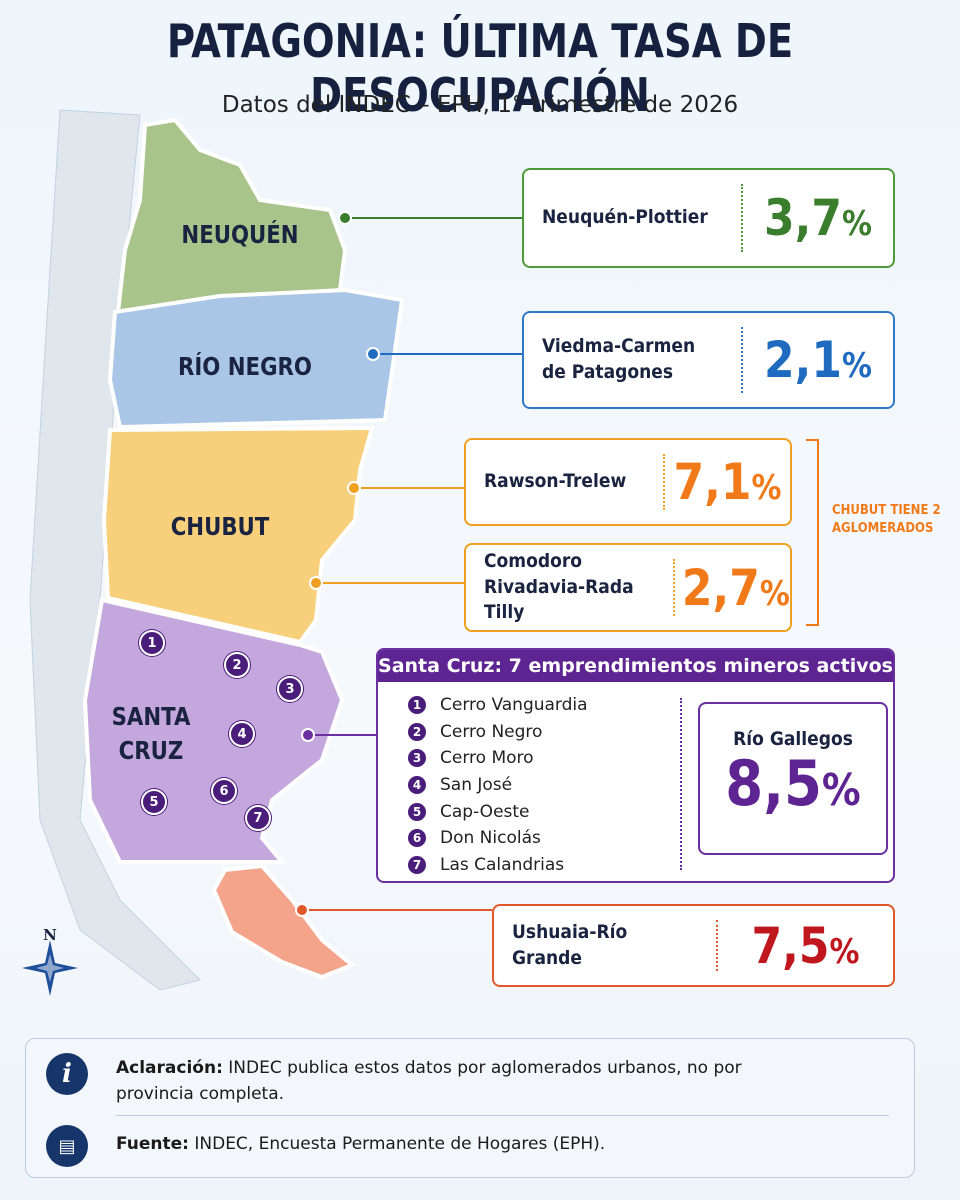 The height and width of the screenshot is (1200, 960). Describe the element at coordinates (258, 818) in the screenshot. I see `mine-marker: 7` at that location.